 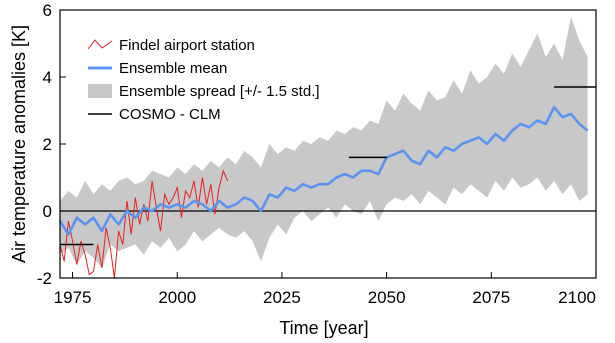 What do you see at coordinates (100, 91) in the screenshot?
I see `legend-spread-swatch` at bounding box center [100, 91].